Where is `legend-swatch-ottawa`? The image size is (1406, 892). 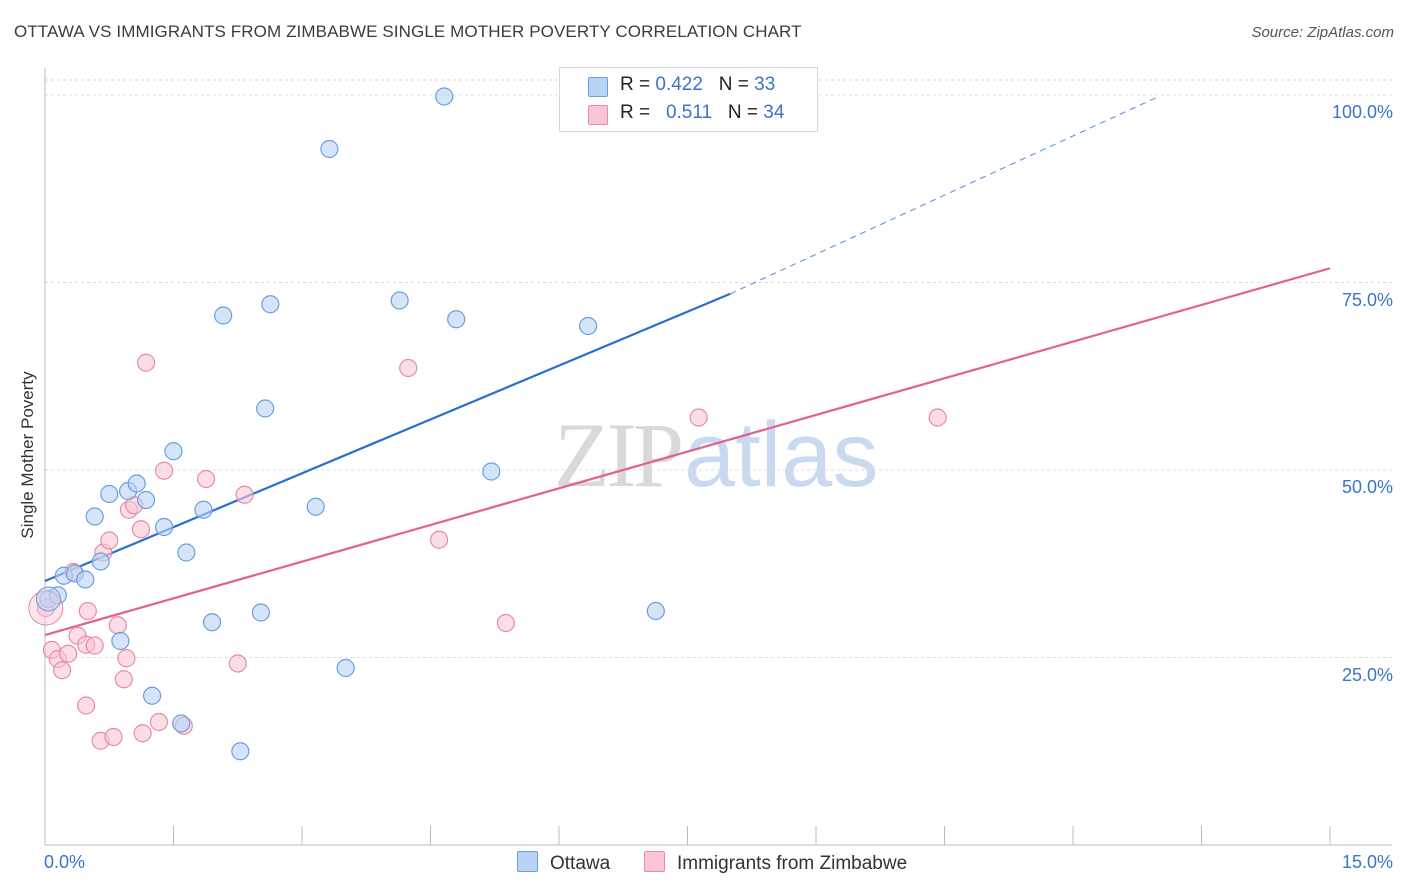 legend-swatch-ottawa is located at coordinates (598, 87).